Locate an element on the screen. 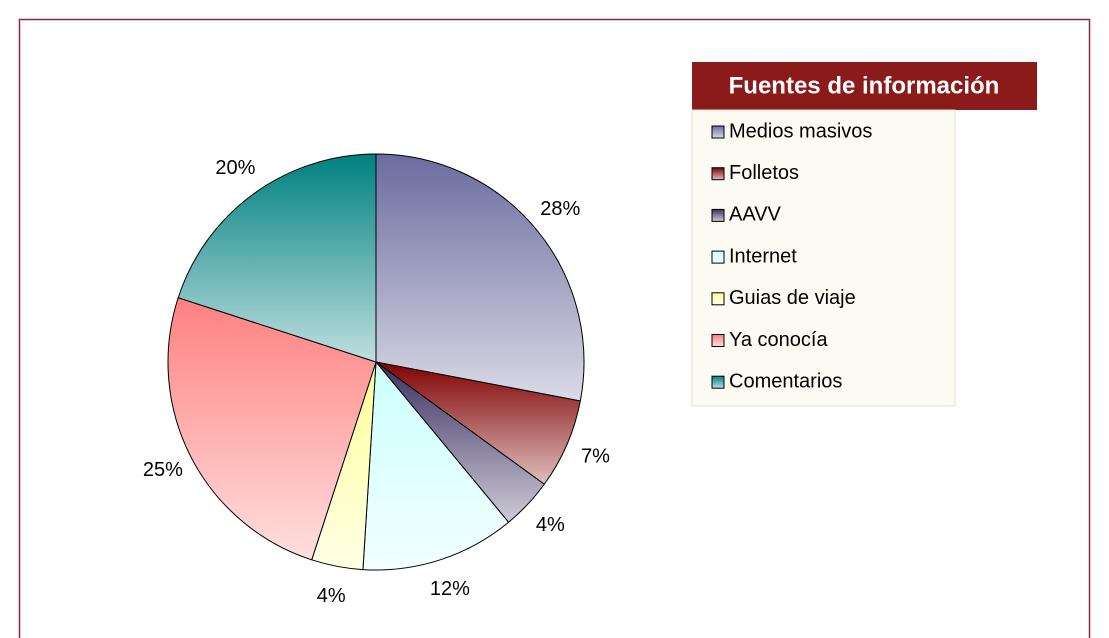  legend-title-bg is located at coordinates (864, 86).